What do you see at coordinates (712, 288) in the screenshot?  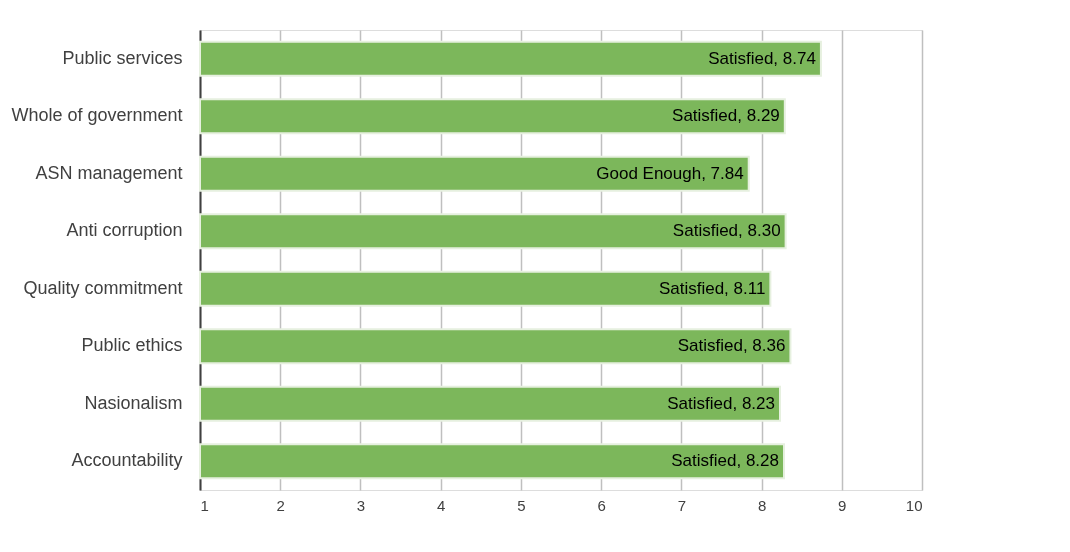 I see `data-label: Satisfied, 8.11` at bounding box center [712, 288].